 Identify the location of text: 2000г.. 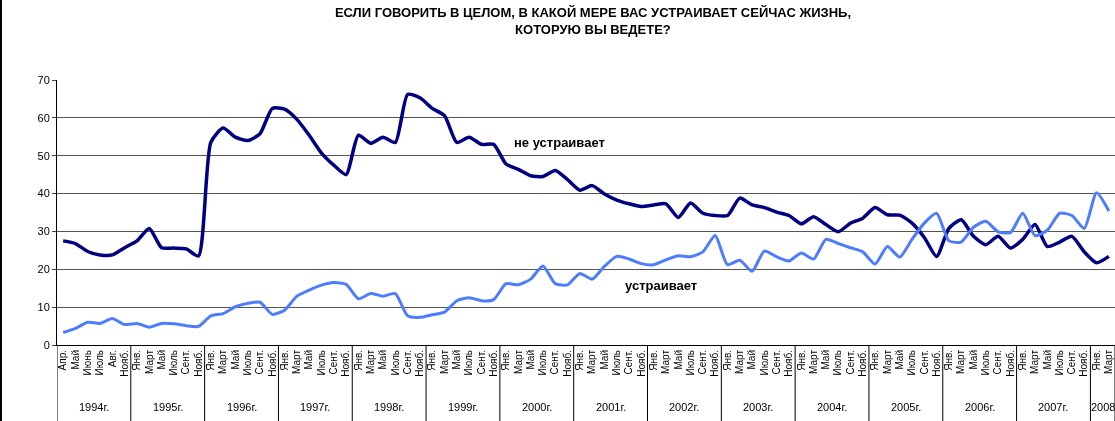
(537, 407).